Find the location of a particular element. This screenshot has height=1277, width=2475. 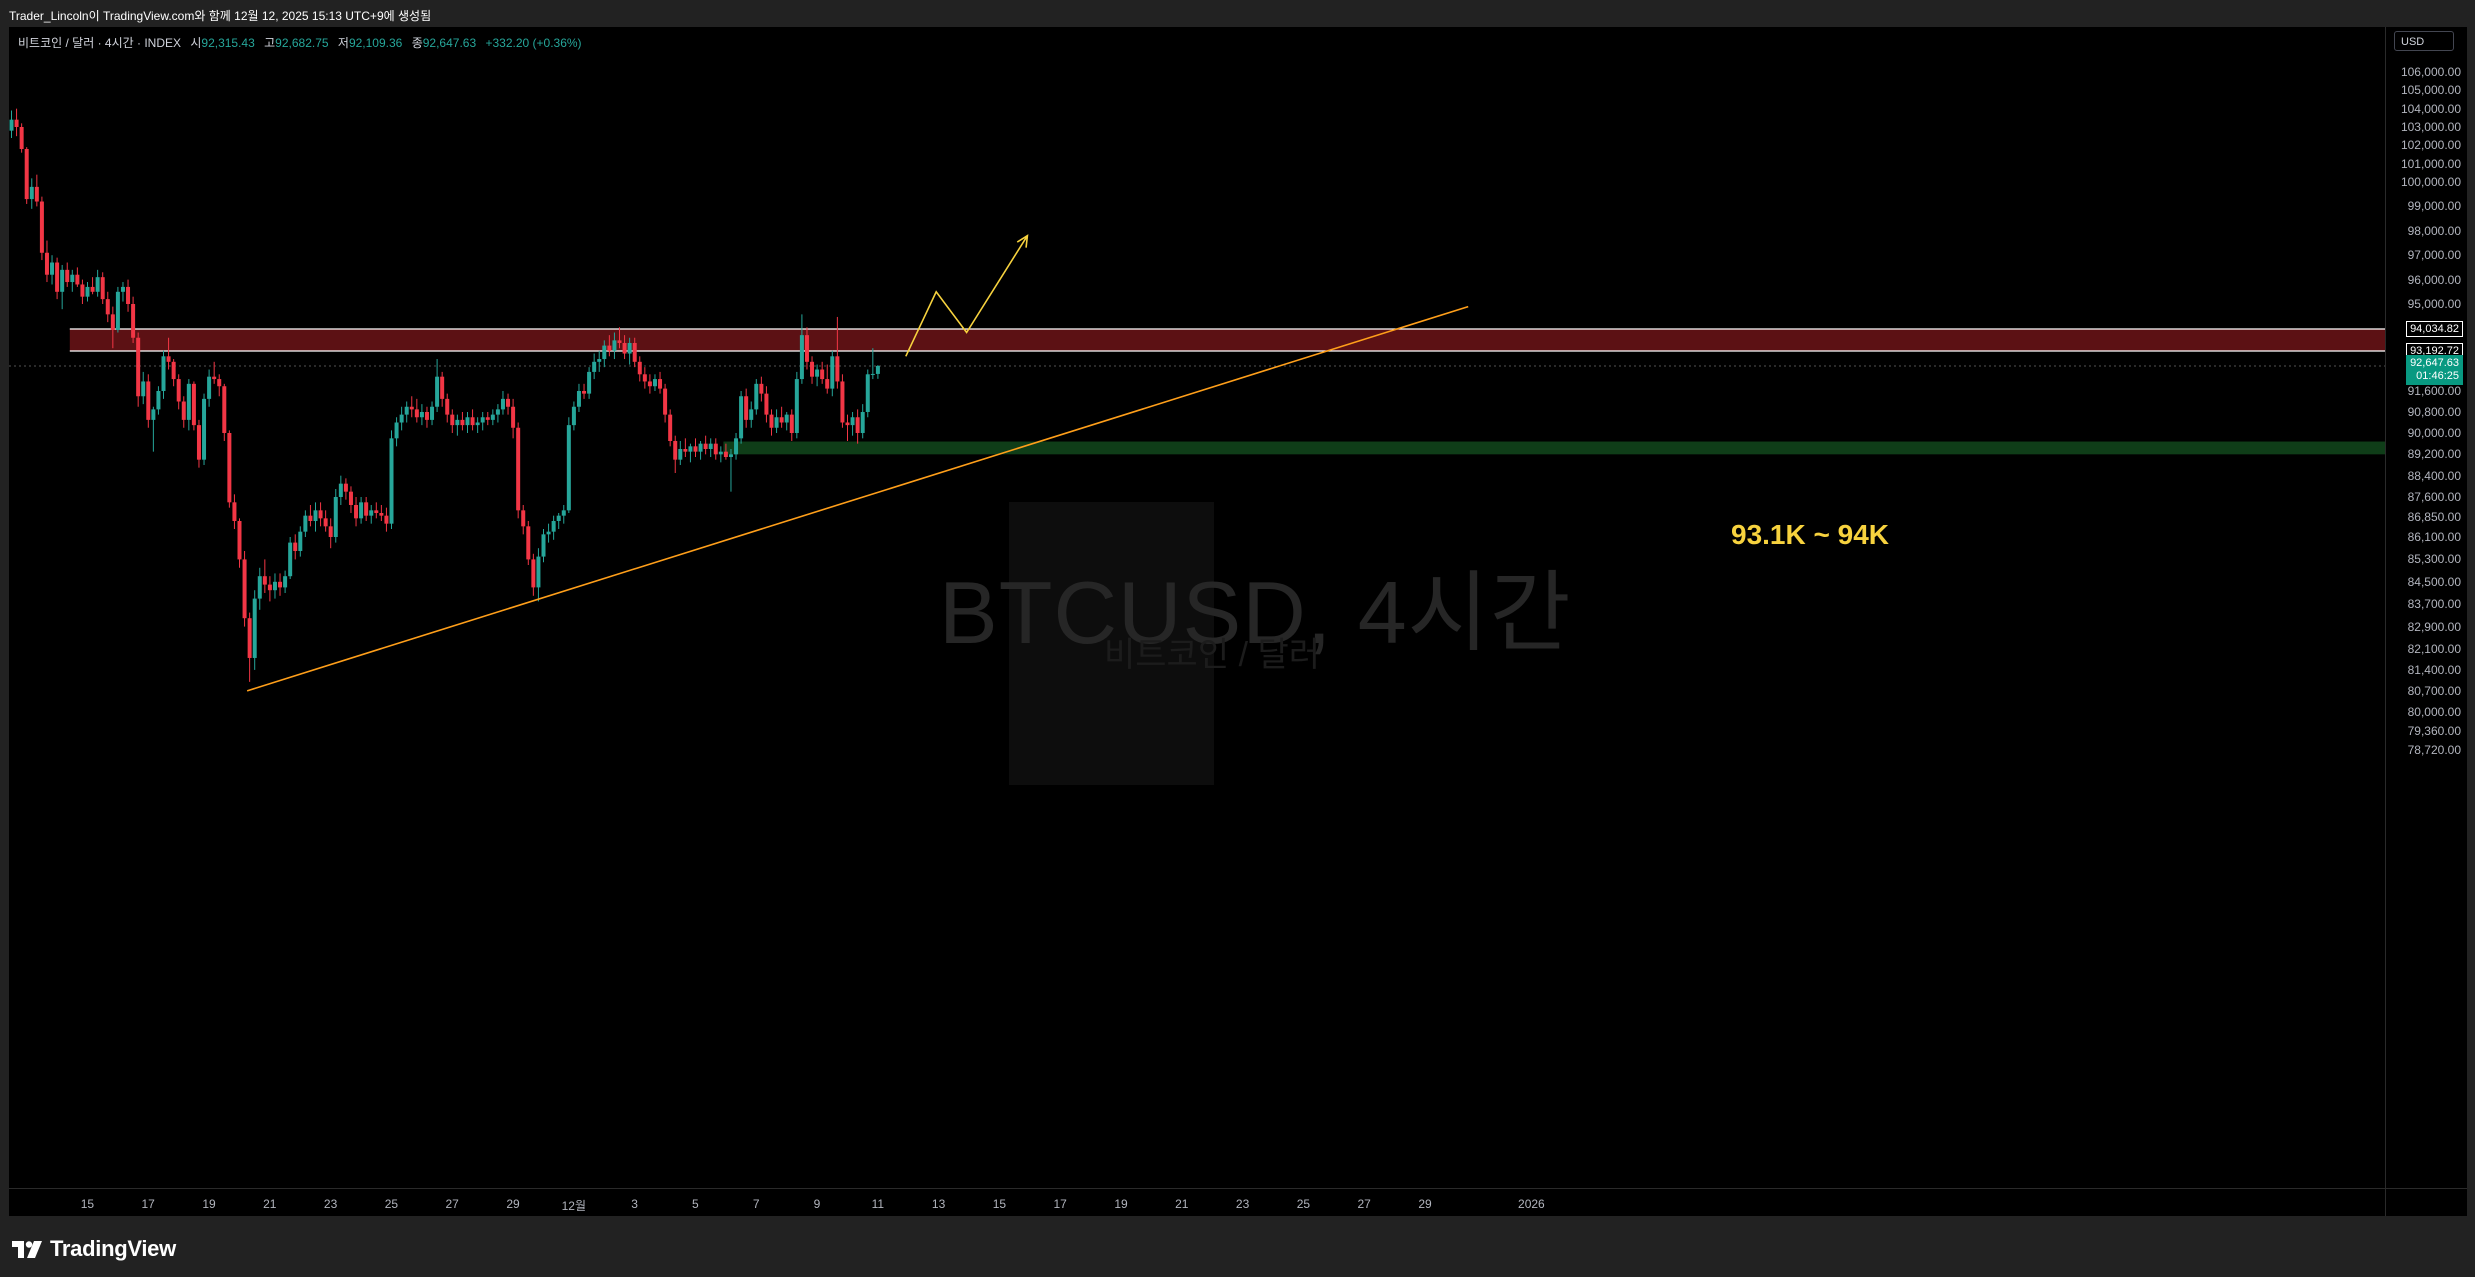

tradingview-logo-text: TradingView is located at coordinates (113, 1248).